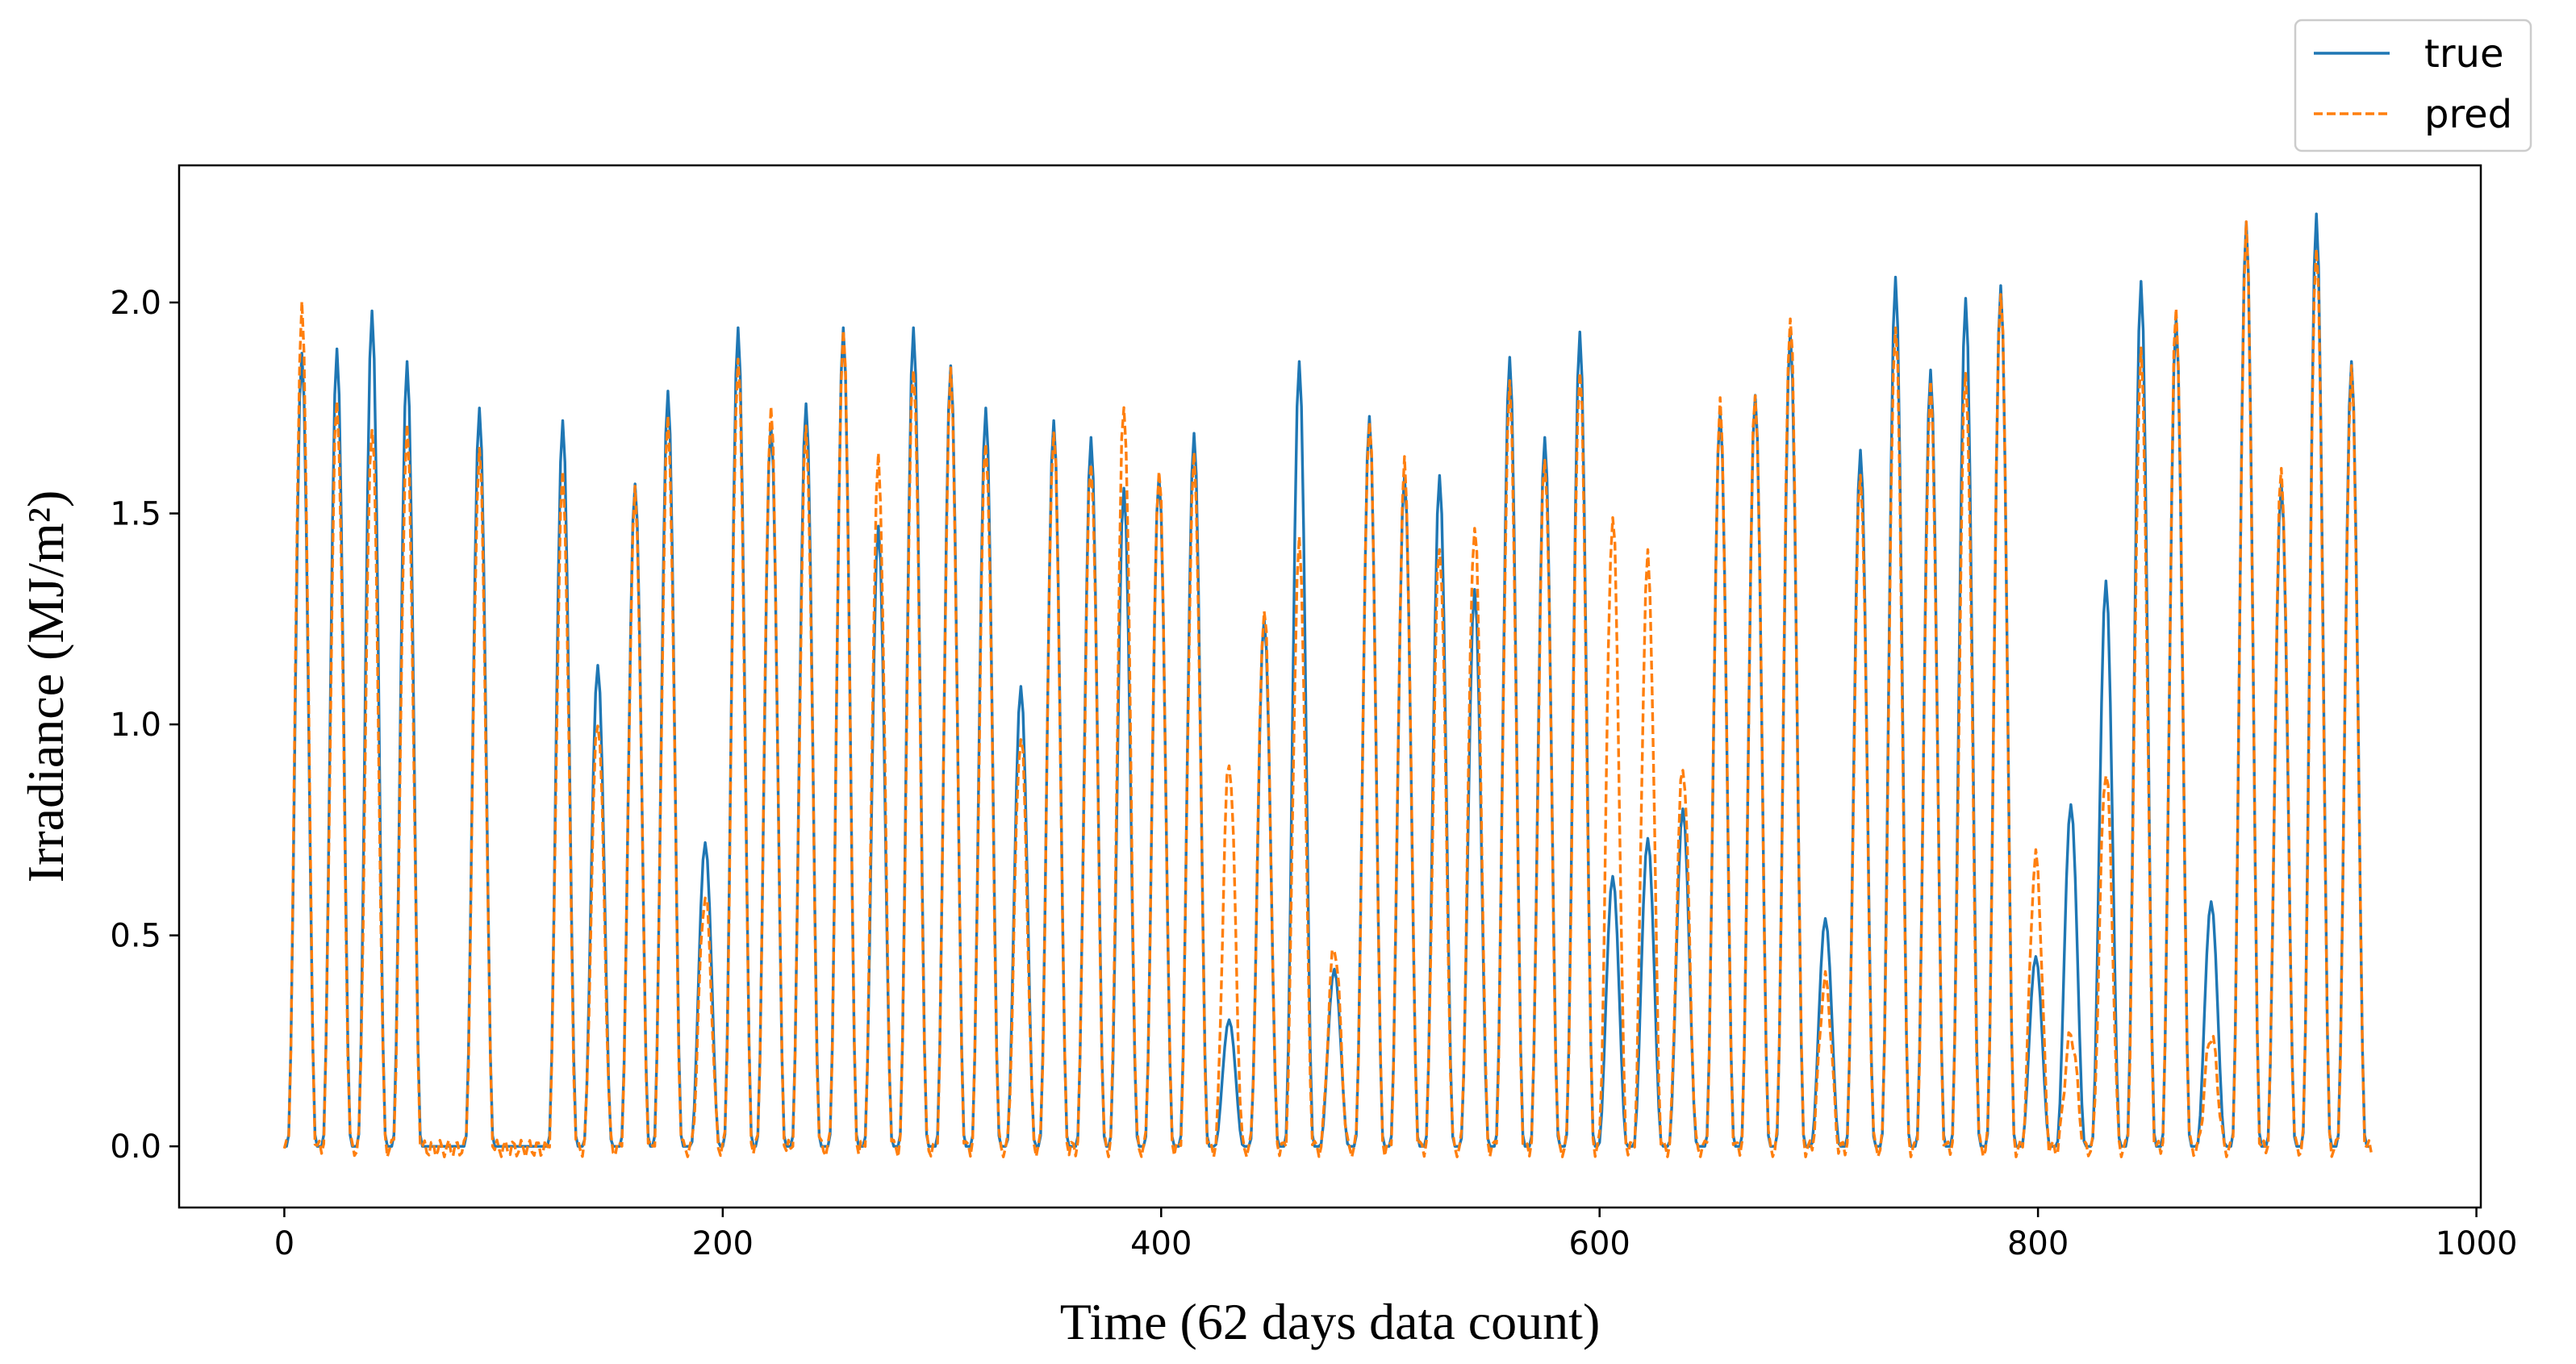 The image size is (2576, 1364). I want to click on x-tick-label: 400, so click(1161, 1243).